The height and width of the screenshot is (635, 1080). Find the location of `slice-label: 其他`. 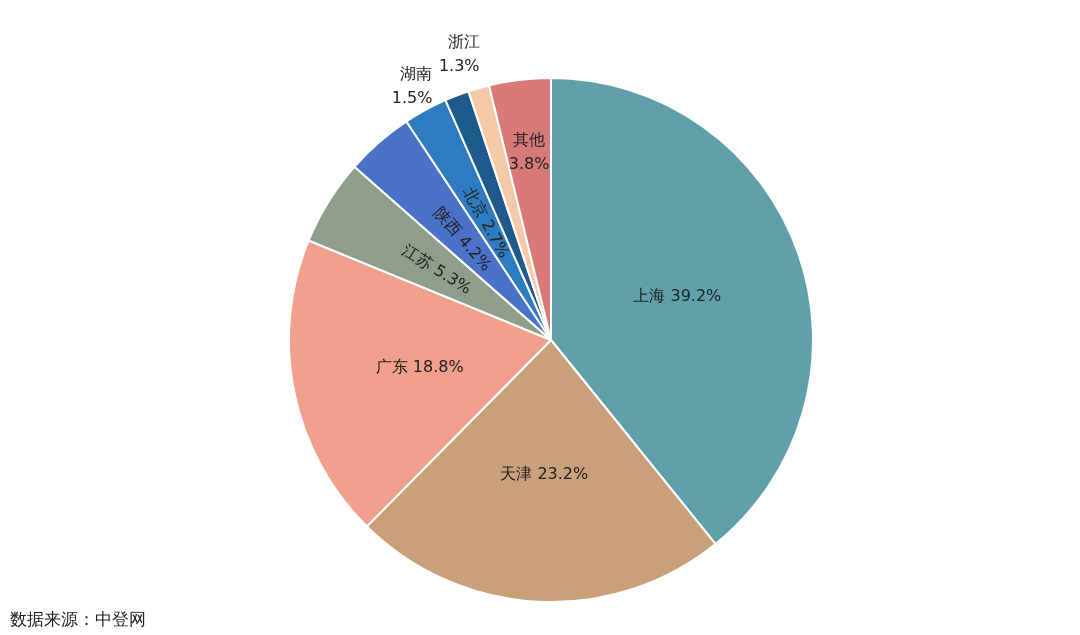

slice-label: 其他 is located at coordinates (529, 140).